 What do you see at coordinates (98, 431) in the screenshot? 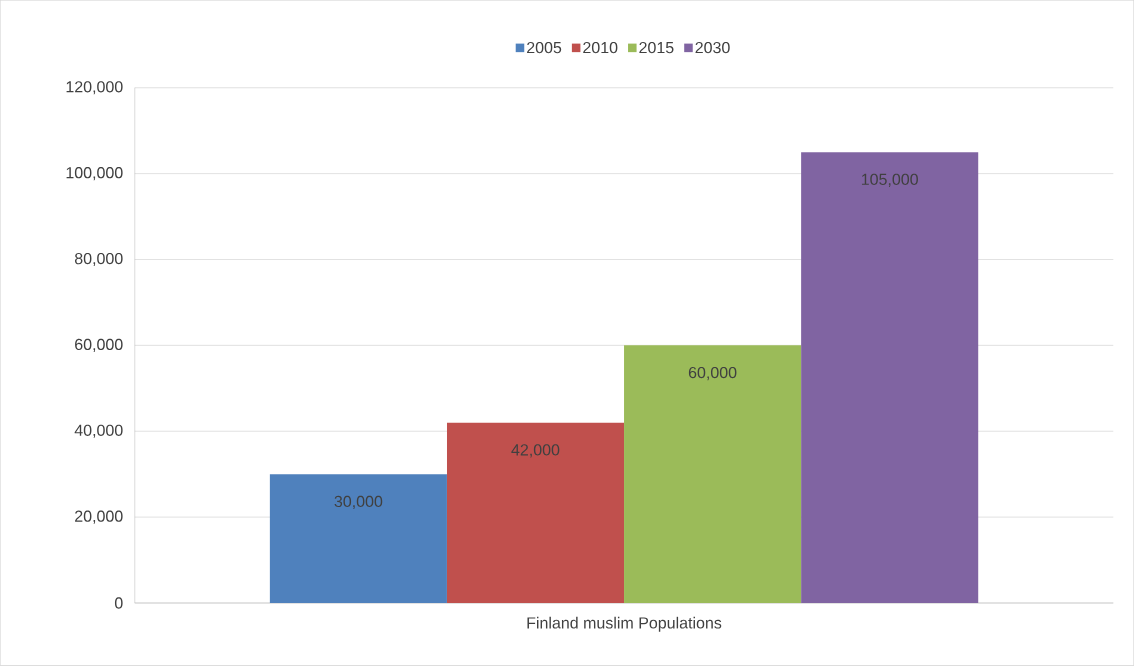
I see `y-tick-label: 40,000` at bounding box center [98, 431].